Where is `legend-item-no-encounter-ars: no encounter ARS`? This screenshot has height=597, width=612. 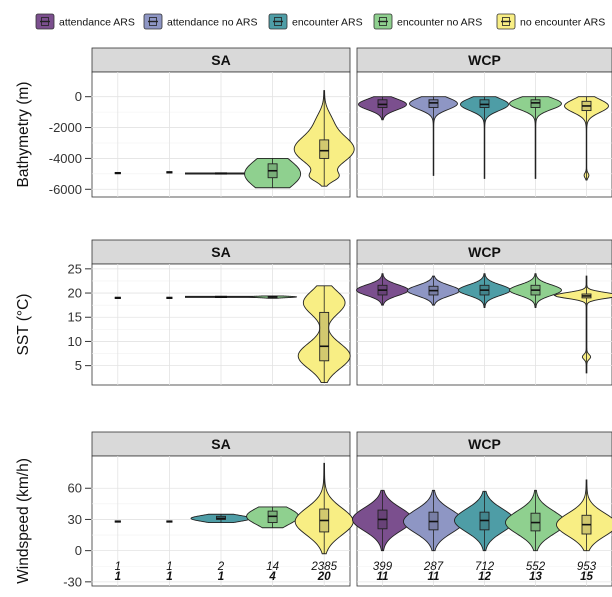 legend-item-no-encounter-ars: no encounter ARS is located at coordinates (550, 21).